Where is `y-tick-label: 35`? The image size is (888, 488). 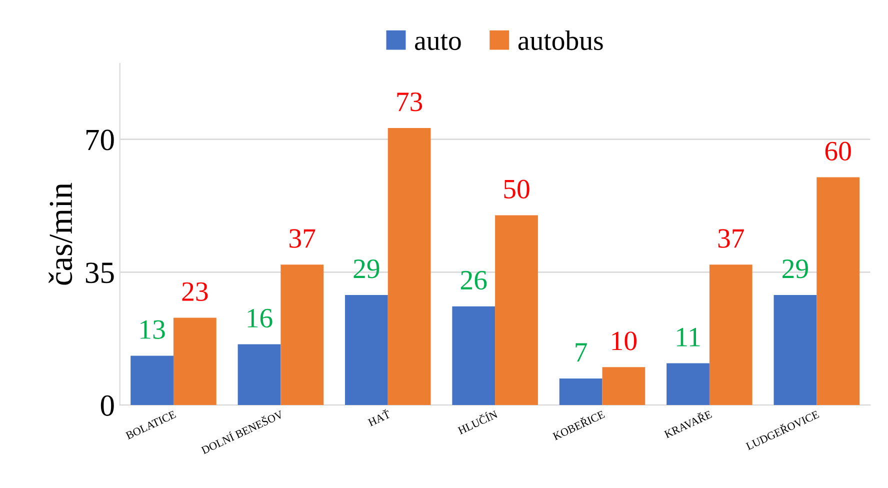 y-tick-label: 35 is located at coordinates (100, 273).